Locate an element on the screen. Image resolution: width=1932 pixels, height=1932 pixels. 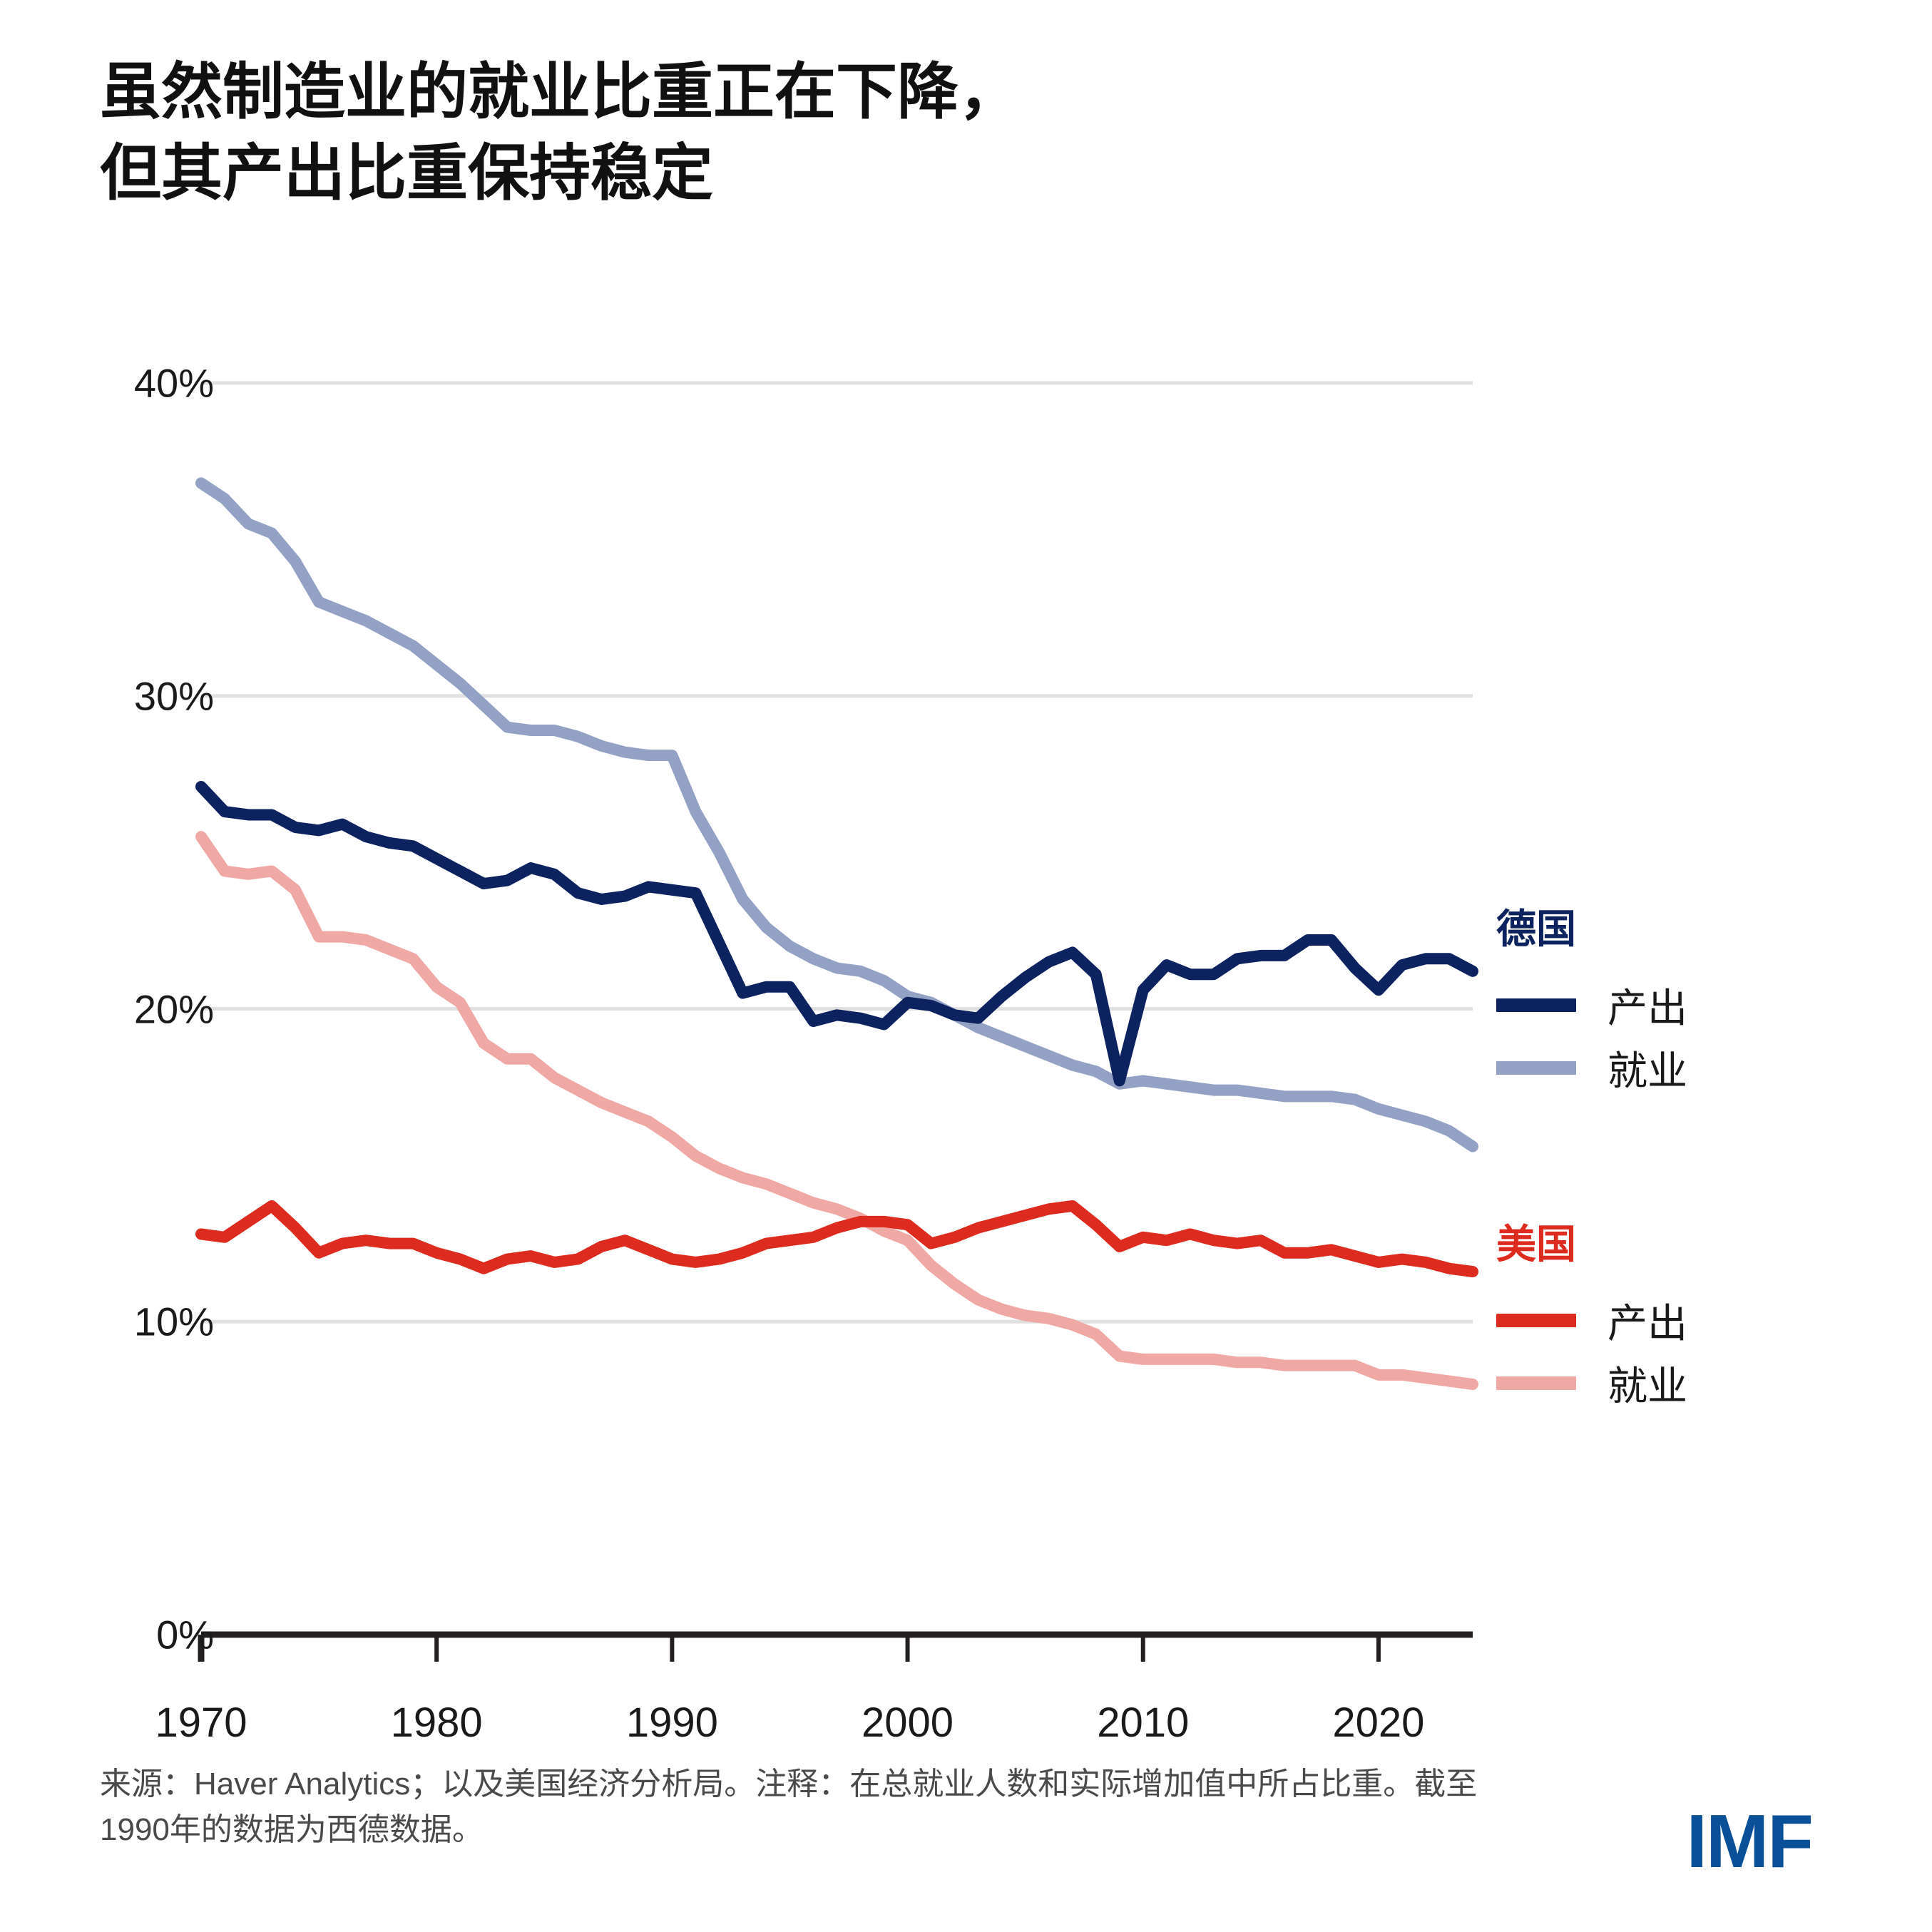
legend-label-usa-output: 产出 is located at coordinates (1648, 1323).